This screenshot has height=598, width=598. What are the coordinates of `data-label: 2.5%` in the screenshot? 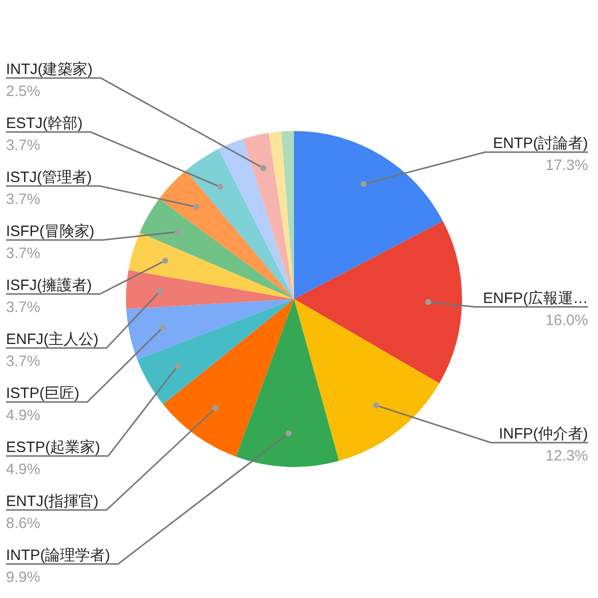 It's located at (23, 91).